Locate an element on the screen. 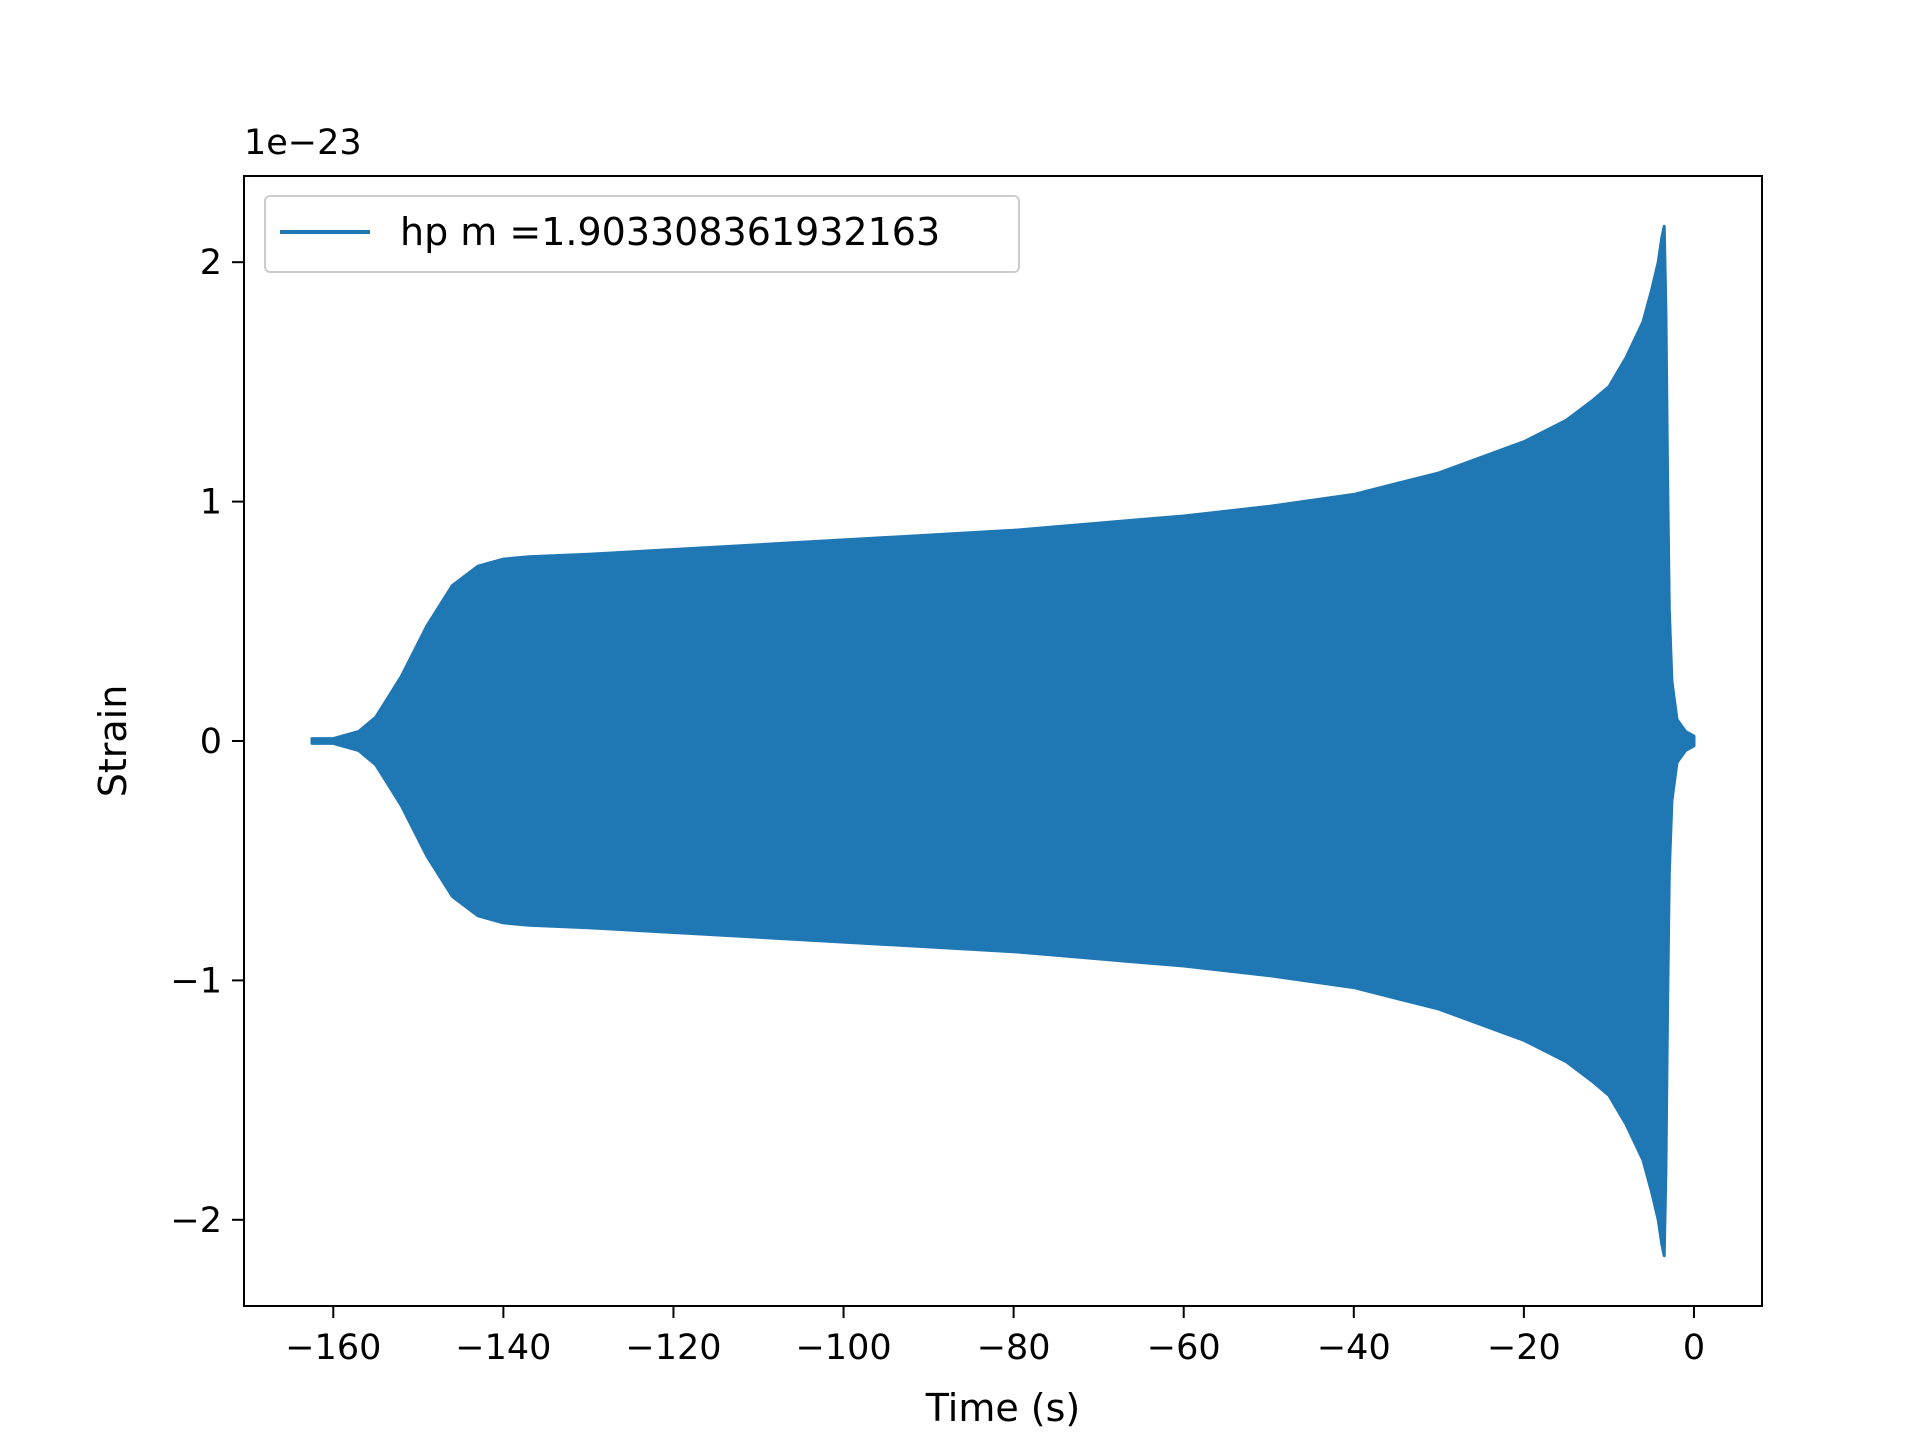  y-tick-label: 1 is located at coordinates (211, 503).